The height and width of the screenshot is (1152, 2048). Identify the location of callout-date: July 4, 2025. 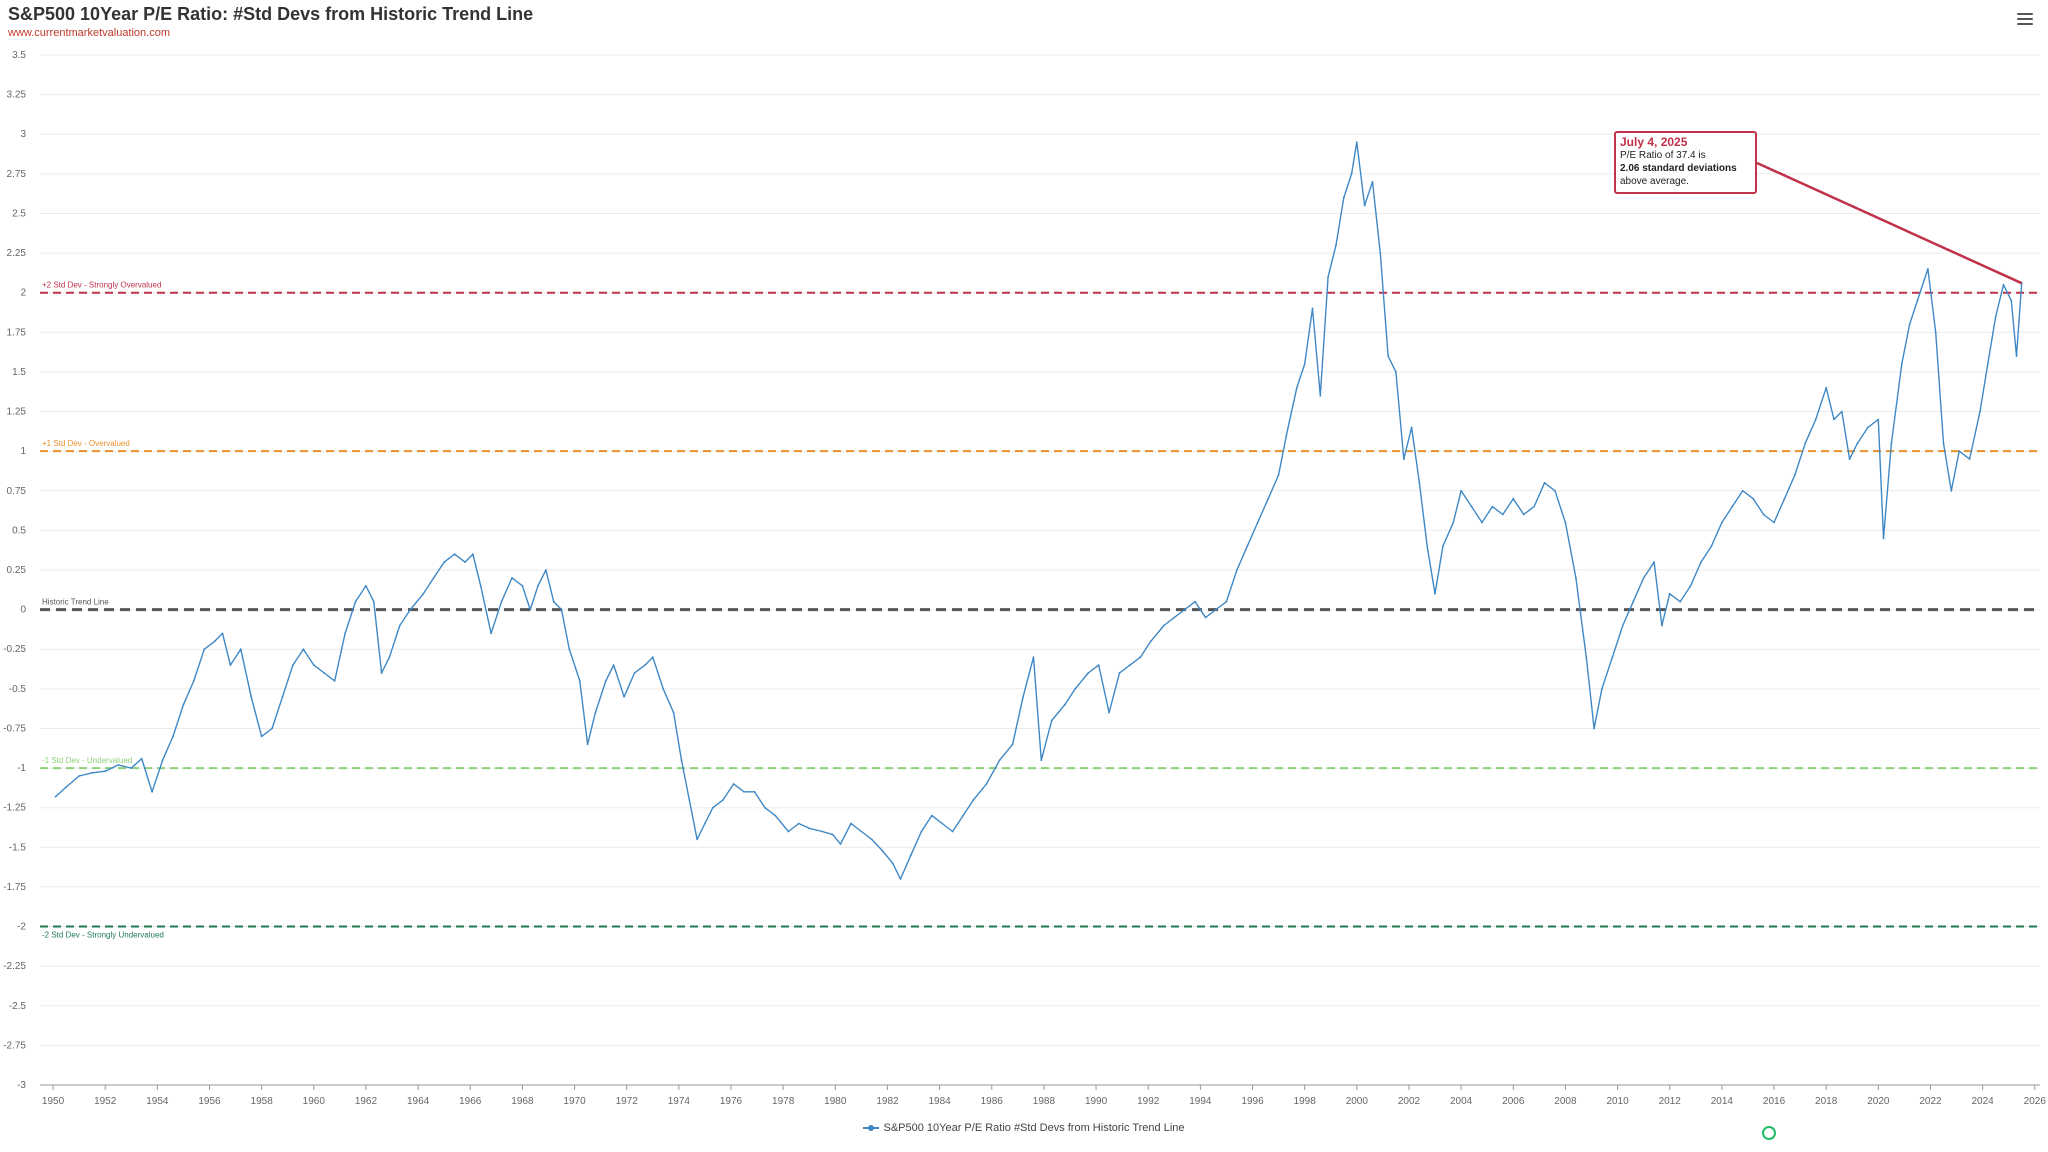
(1654, 142).